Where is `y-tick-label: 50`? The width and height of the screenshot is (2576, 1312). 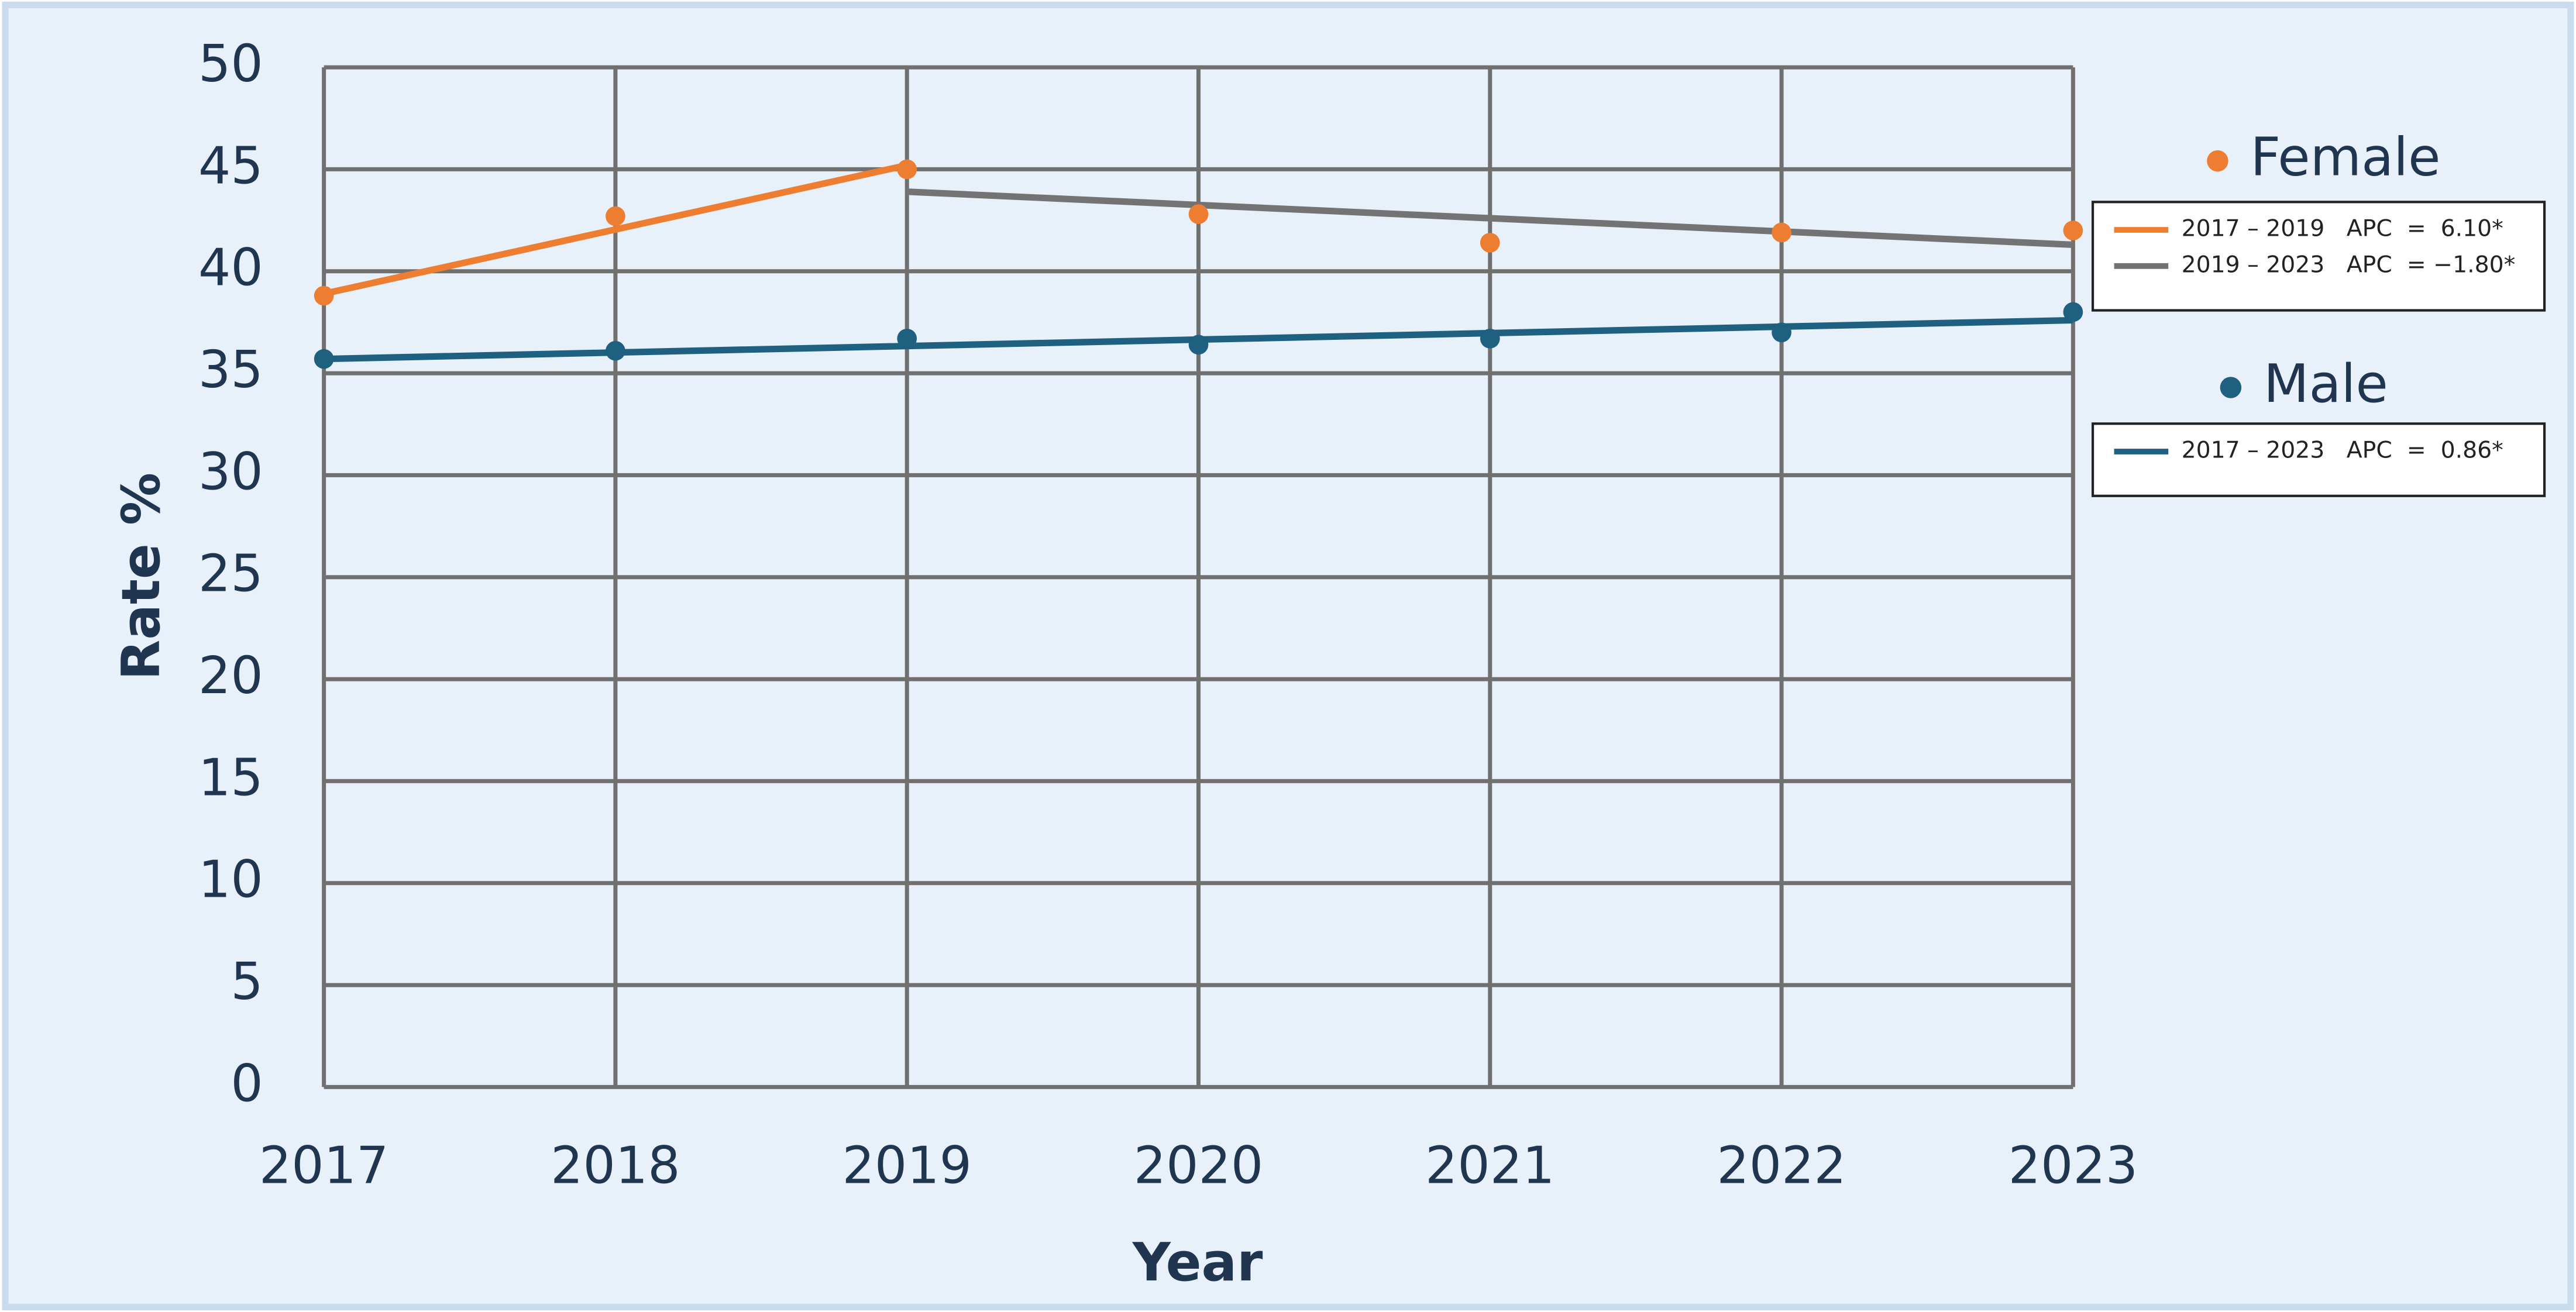 y-tick-label: 50 is located at coordinates (231, 64).